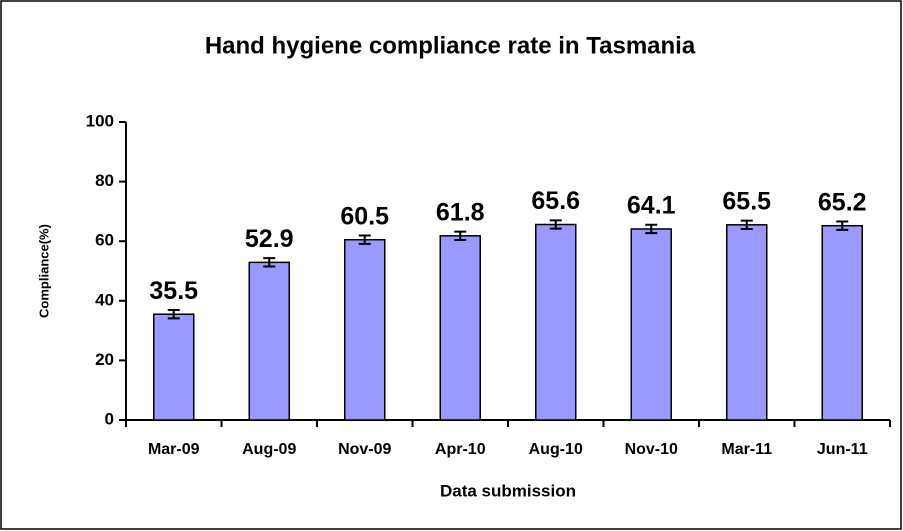  What do you see at coordinates (104, 180) in the screenshot?
I see `y-tick-label: 80` at bounding box center [104, 180].